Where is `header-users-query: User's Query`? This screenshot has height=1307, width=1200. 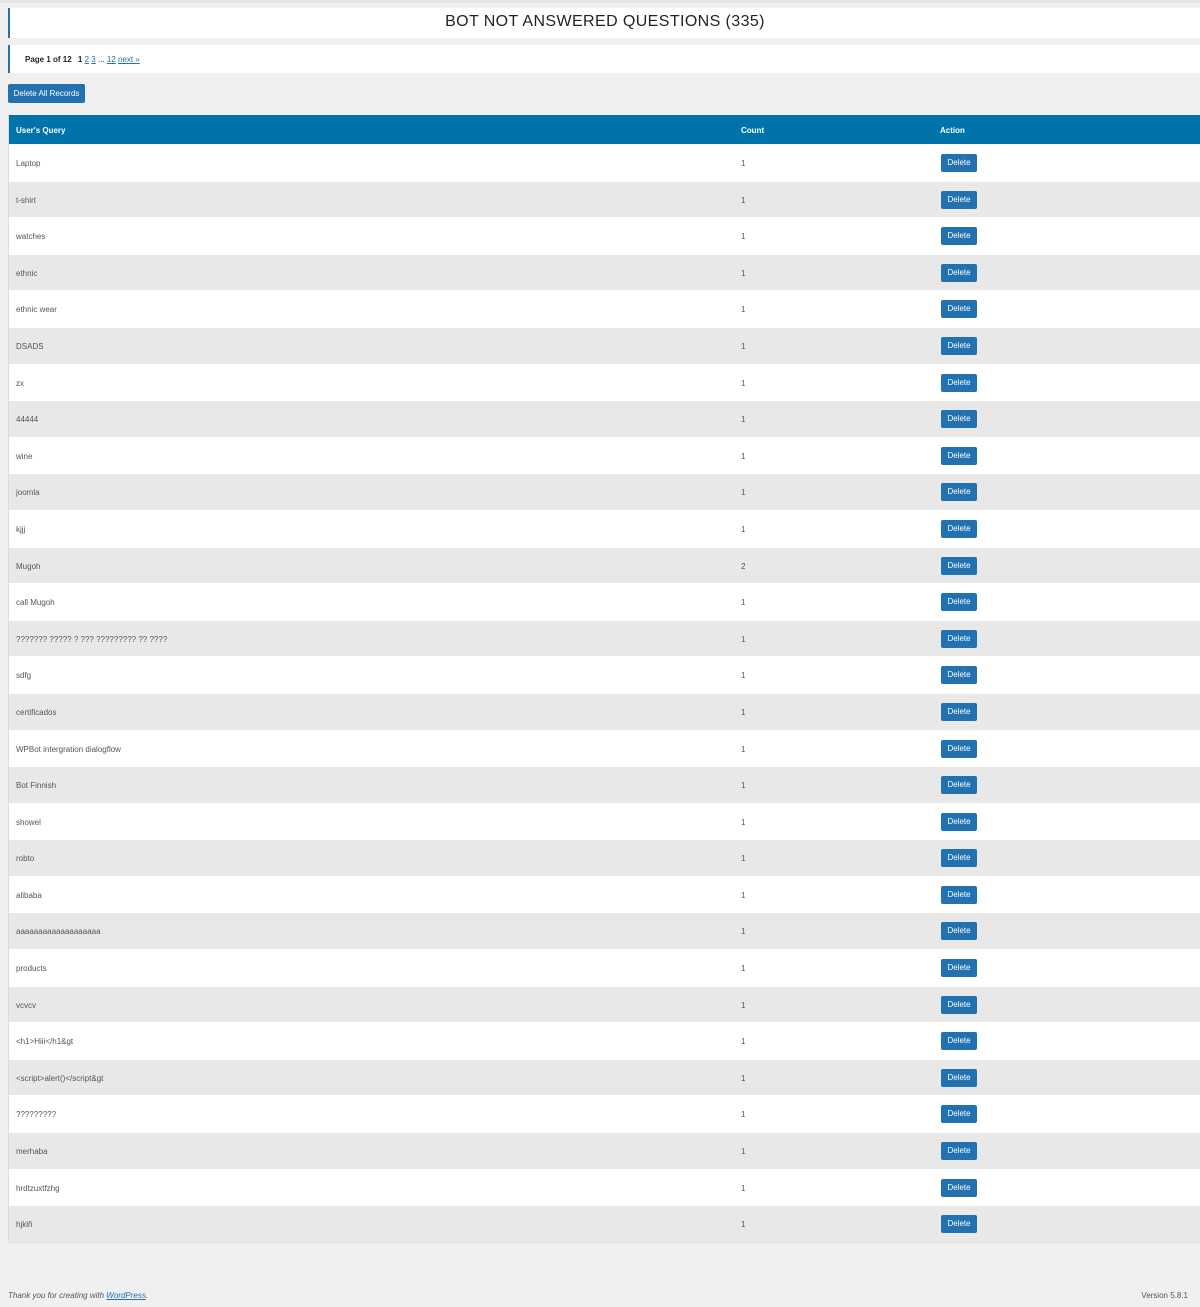
header-users-query: User's Query is located at coordinates (41, 130).